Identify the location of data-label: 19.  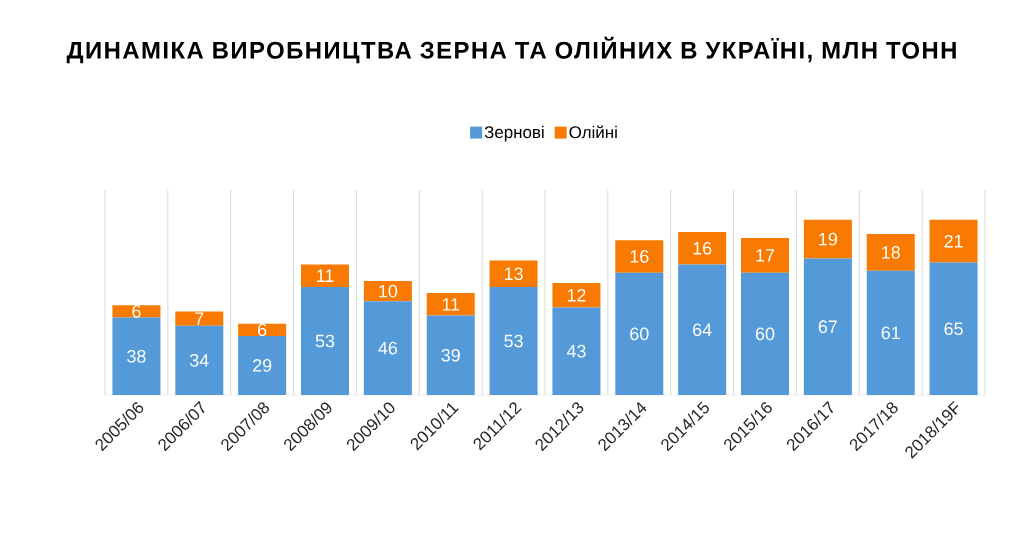
(828, 239).